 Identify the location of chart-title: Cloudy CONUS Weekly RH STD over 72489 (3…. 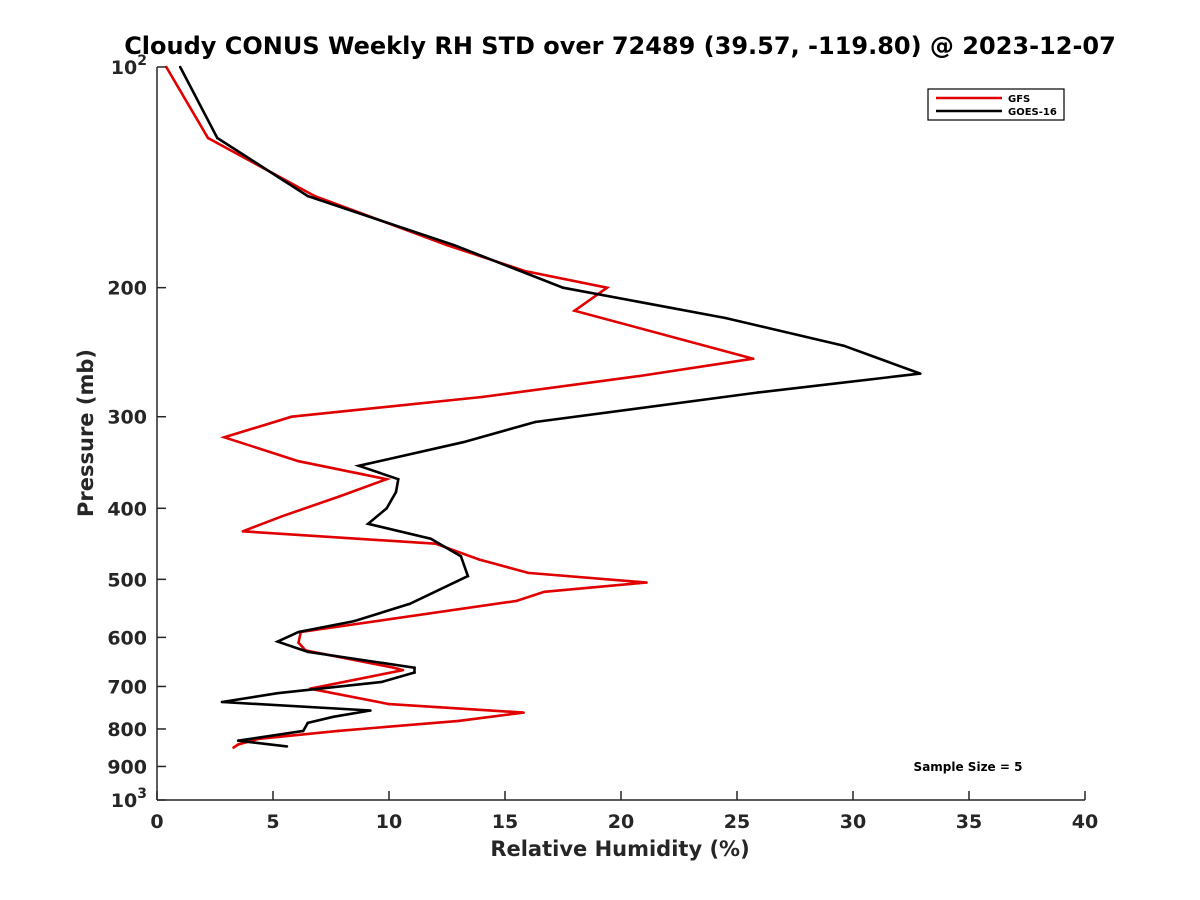
(620, 46).